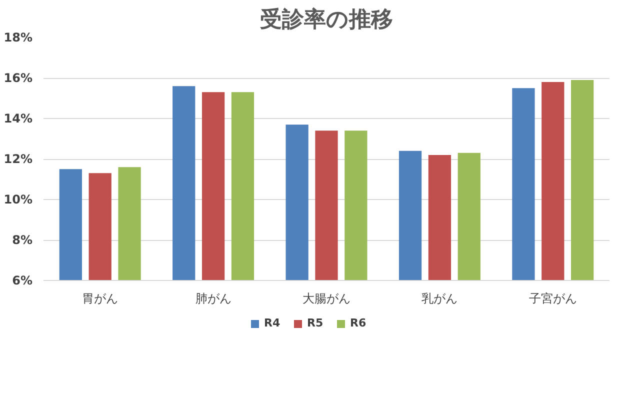  I want to click on legend-label: R4, so click(273, 323).